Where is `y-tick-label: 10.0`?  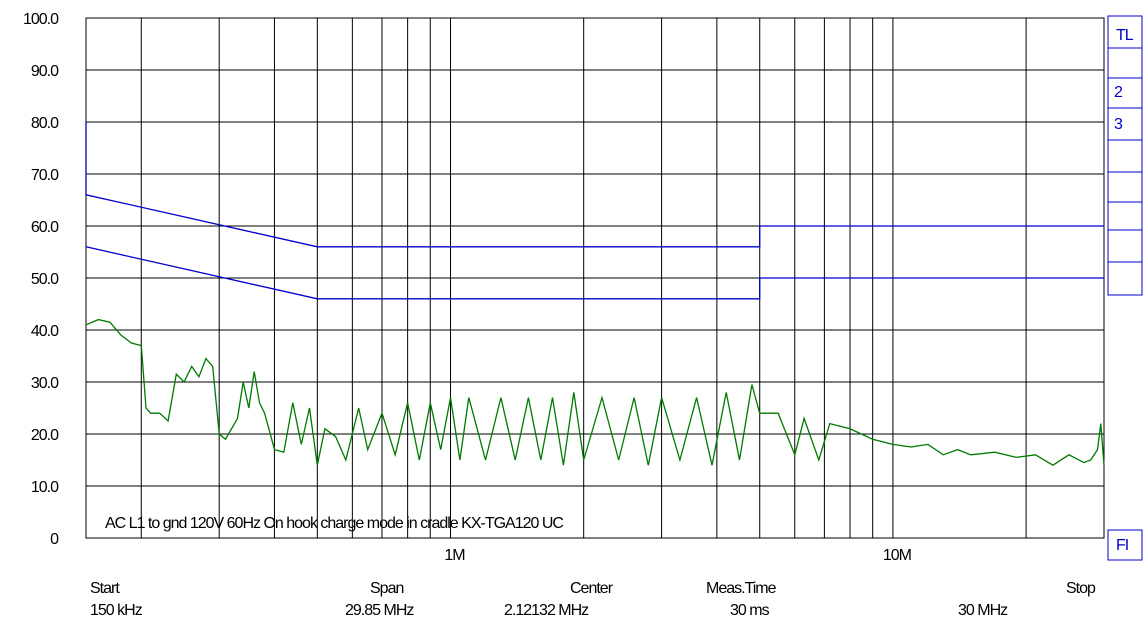 y-tick-label: 10.0 is located at coordinates (45, 487).